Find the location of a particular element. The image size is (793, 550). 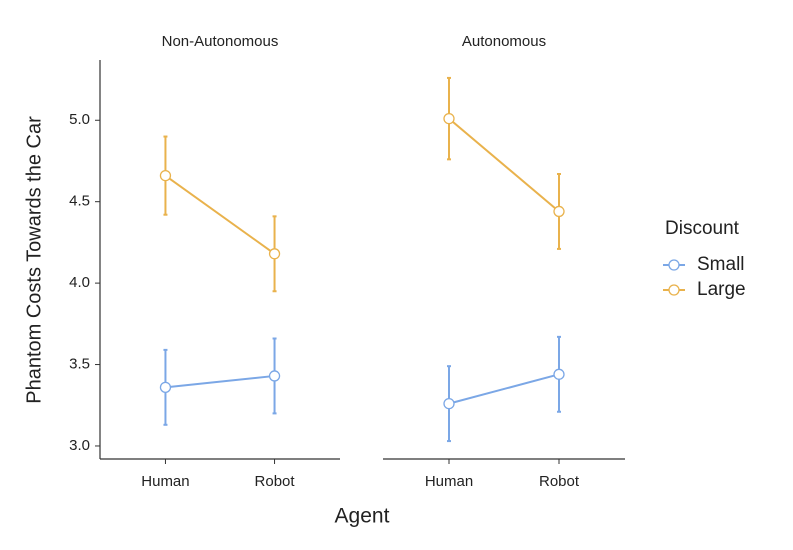

x-axis-label: Agent is located at coordinates (362, 516).